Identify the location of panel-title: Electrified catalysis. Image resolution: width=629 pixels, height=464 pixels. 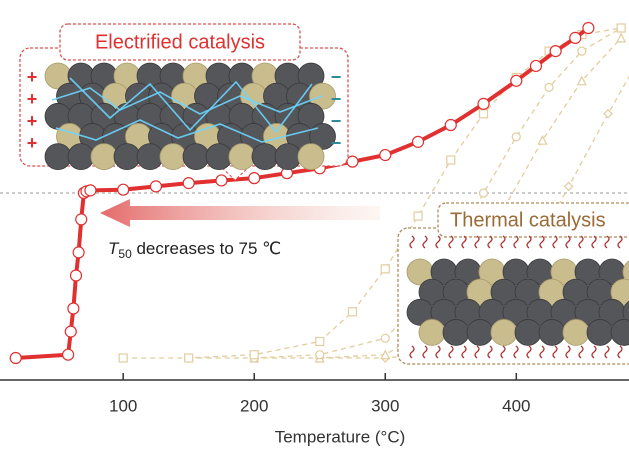
(180, 42).